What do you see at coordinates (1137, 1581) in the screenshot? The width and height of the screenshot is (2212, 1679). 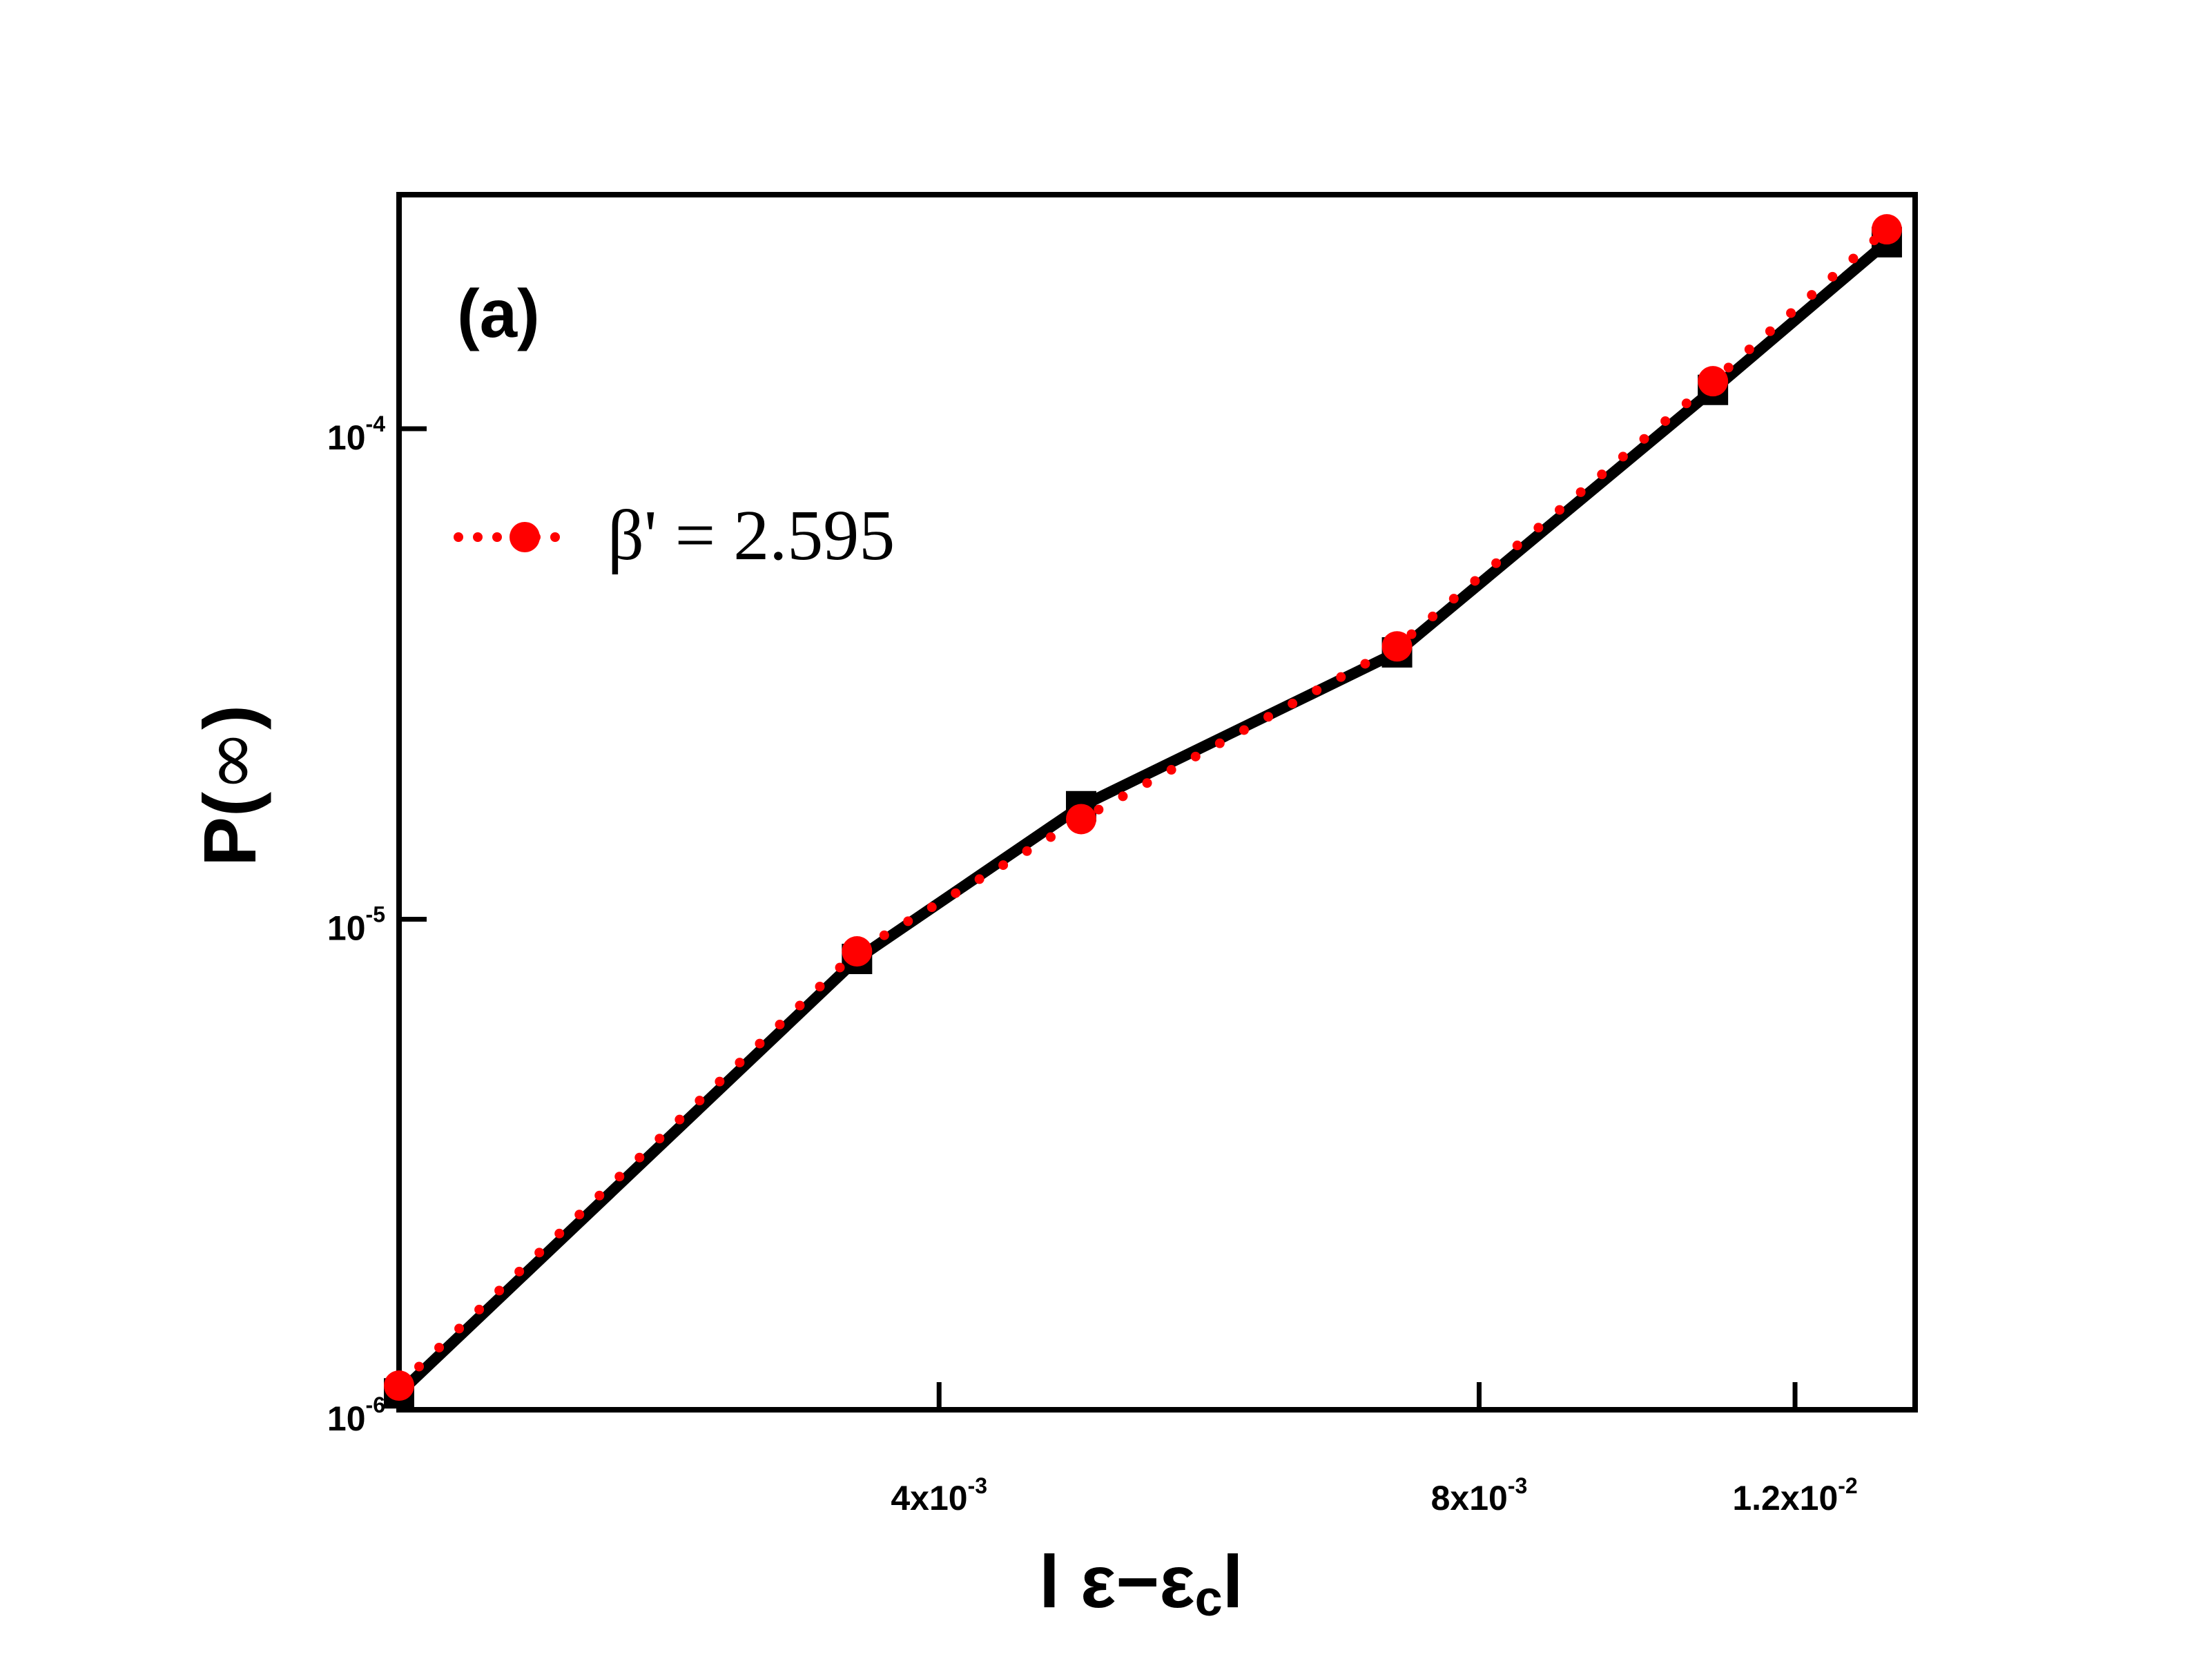 I see `x-axis-title-dash: −` at bounding box center [1137, 1581].